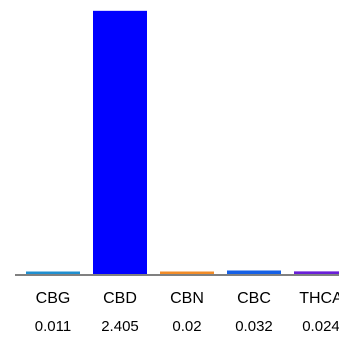 This screenshot has width=339, height=337. I want to click on bar-cbc, so click(254, 272).